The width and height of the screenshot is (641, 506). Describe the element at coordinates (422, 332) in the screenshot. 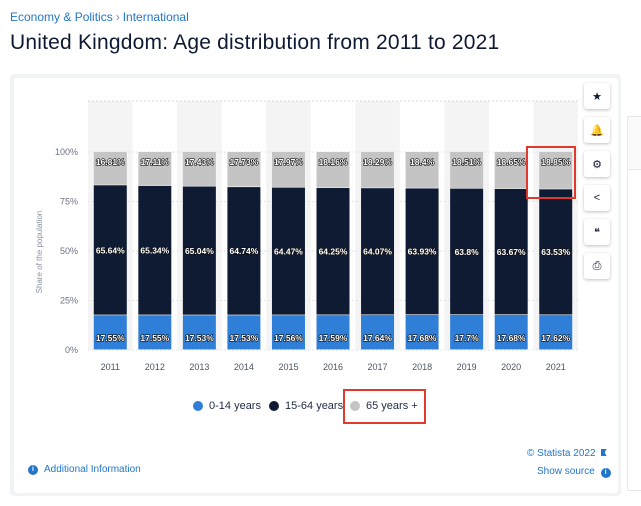

I see `segment-0-14-2018` at that location.